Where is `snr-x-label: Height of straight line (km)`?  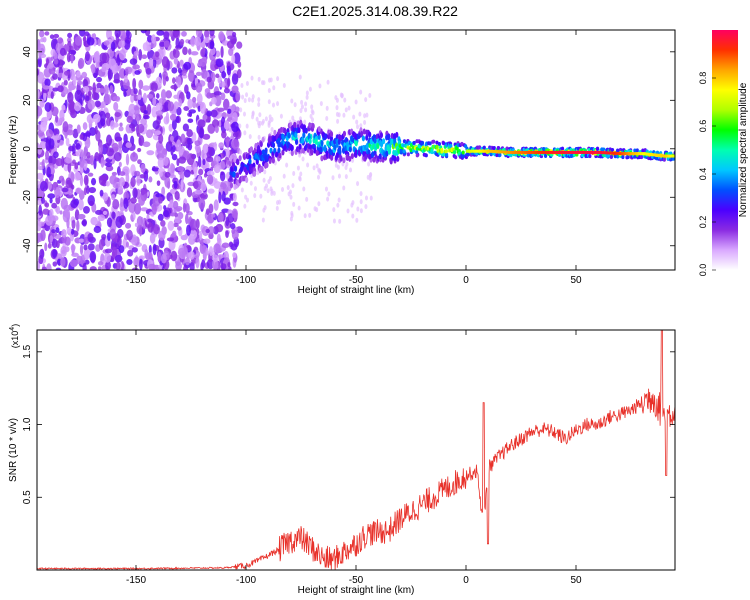 snr-x-label: Height of straight line (km) is located at coordinates (356, 590).